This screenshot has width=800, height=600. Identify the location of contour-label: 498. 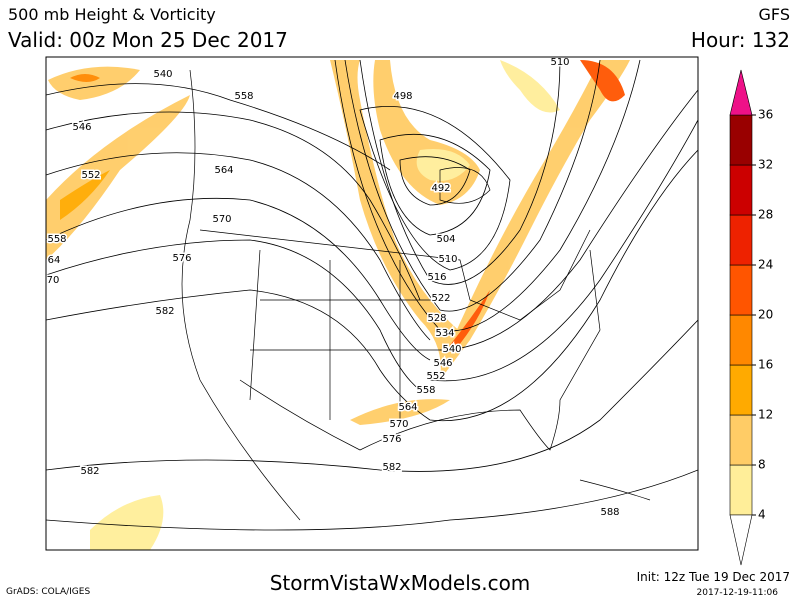
(402, 96).